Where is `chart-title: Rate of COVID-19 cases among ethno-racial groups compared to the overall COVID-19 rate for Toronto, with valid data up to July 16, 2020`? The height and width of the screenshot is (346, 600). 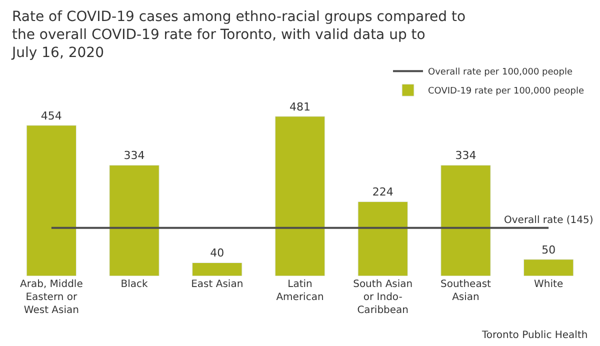 chart-title: Rate of COVID-19 cases among ethno-racial groups compared to the overall COVID-19 rate for Toronto, with valid data up to July 16, 2020 is located at coordinates (238, 35).